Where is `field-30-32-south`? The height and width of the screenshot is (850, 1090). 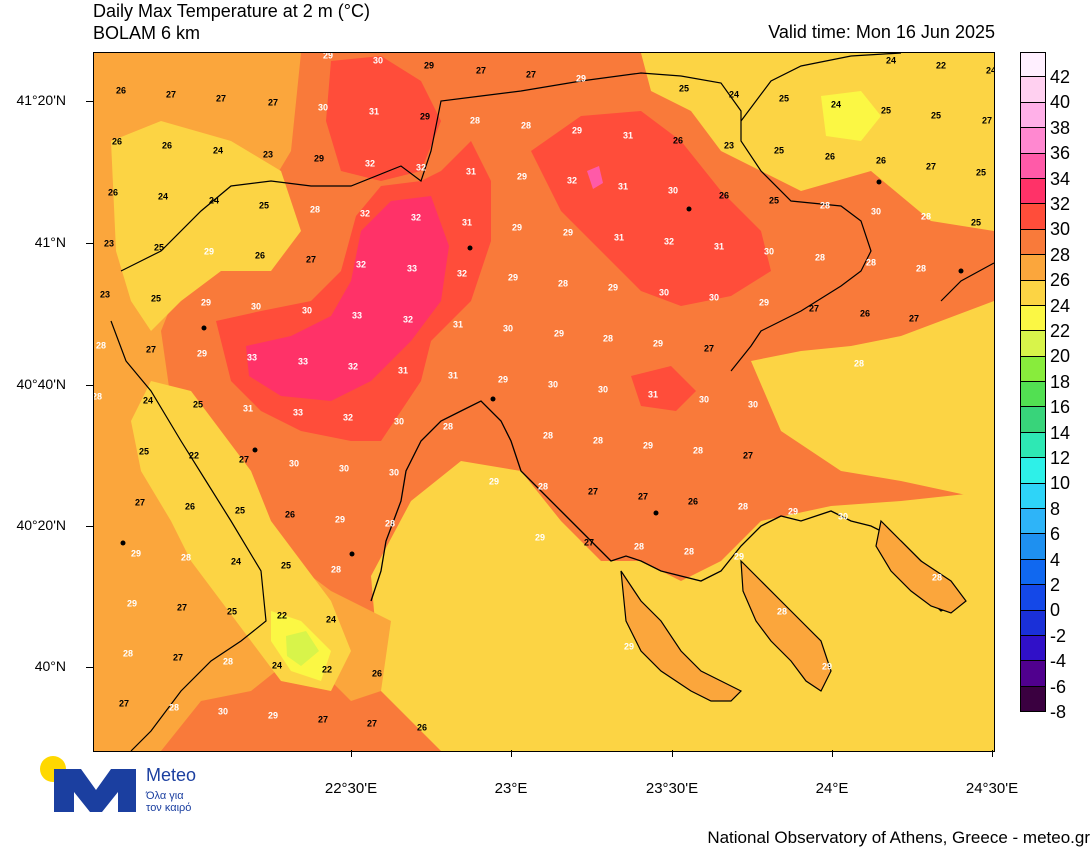 field-30-32-south is located at coordinates (663, 388).